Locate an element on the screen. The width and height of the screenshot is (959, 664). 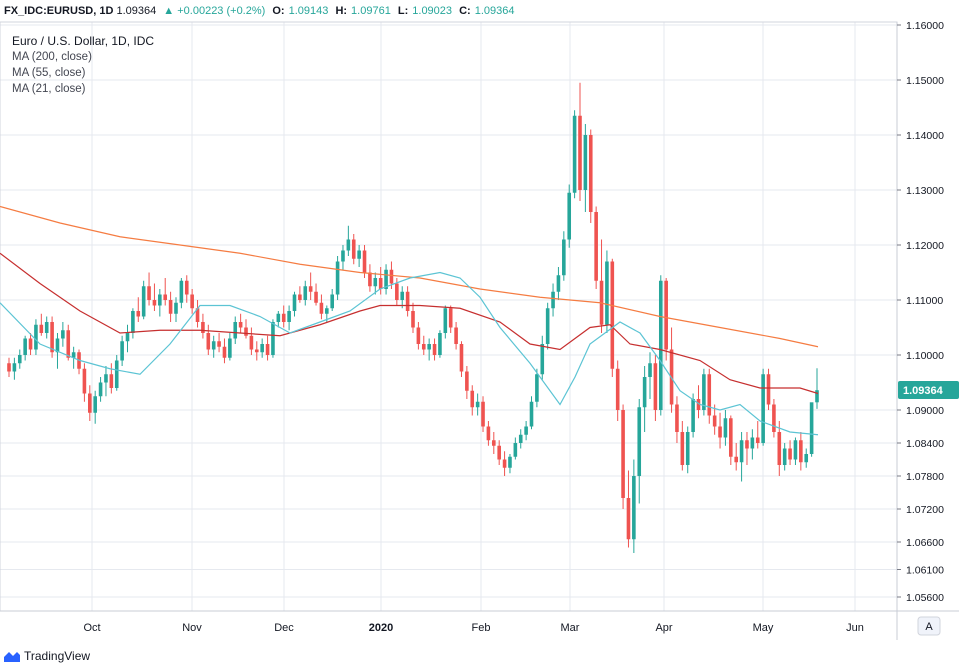
time-tick-label: 2020 is located at coordinates (381, 628).